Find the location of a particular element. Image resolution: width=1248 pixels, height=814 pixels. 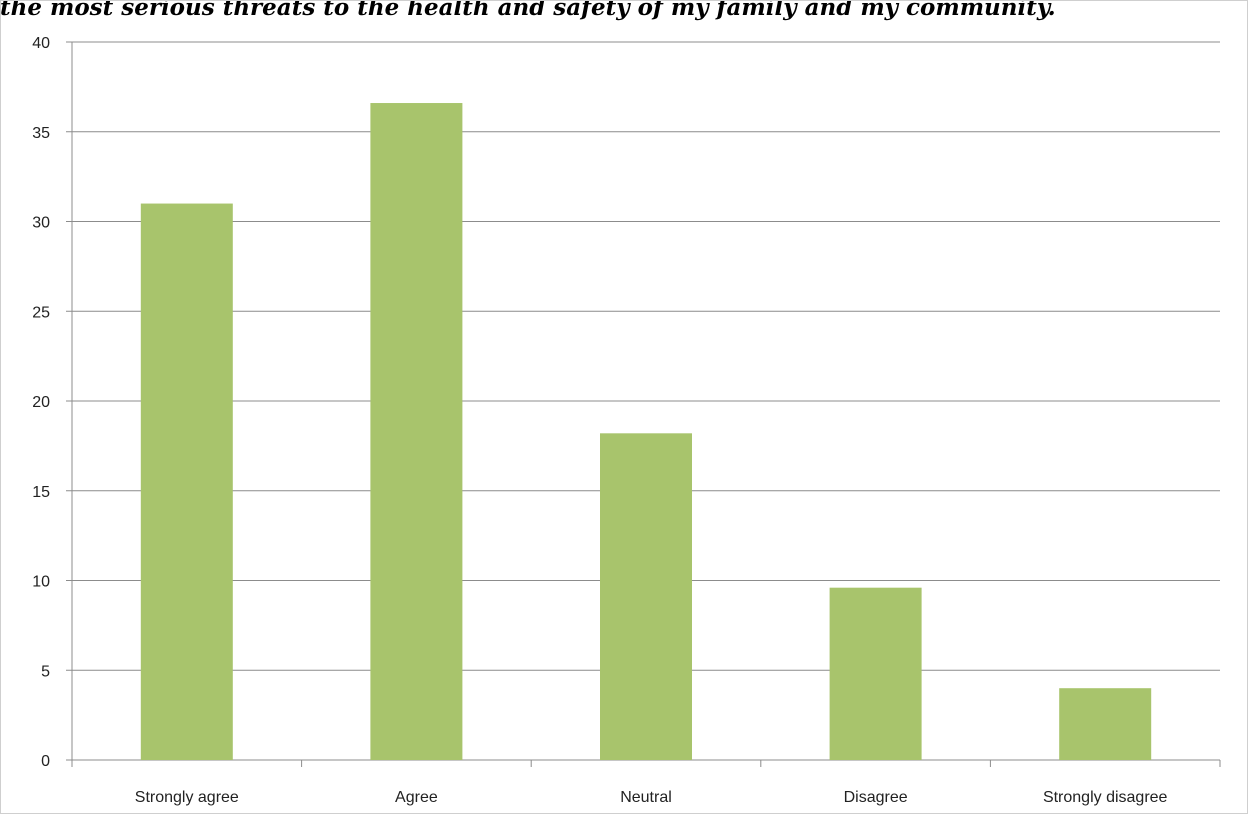

bar-agree is located at coordinates (416, 431).